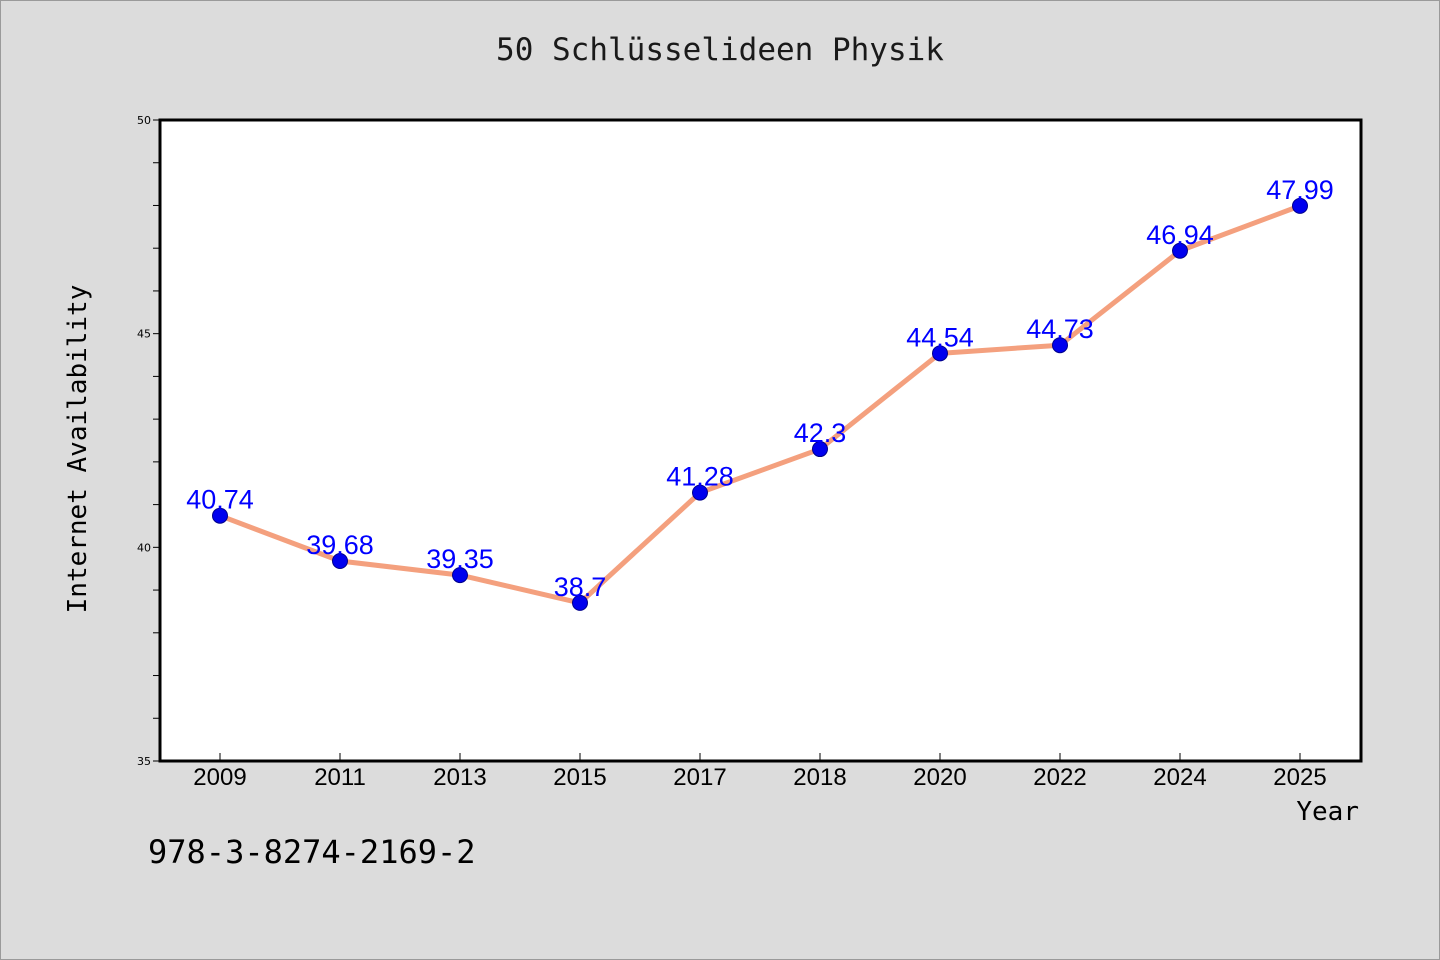 Image resolution: width=1440 pixels, height=960 pixels. Describe the element at coordinates (939, 777) in the screenshot. I see `x-tick-label: 2020` at that location.